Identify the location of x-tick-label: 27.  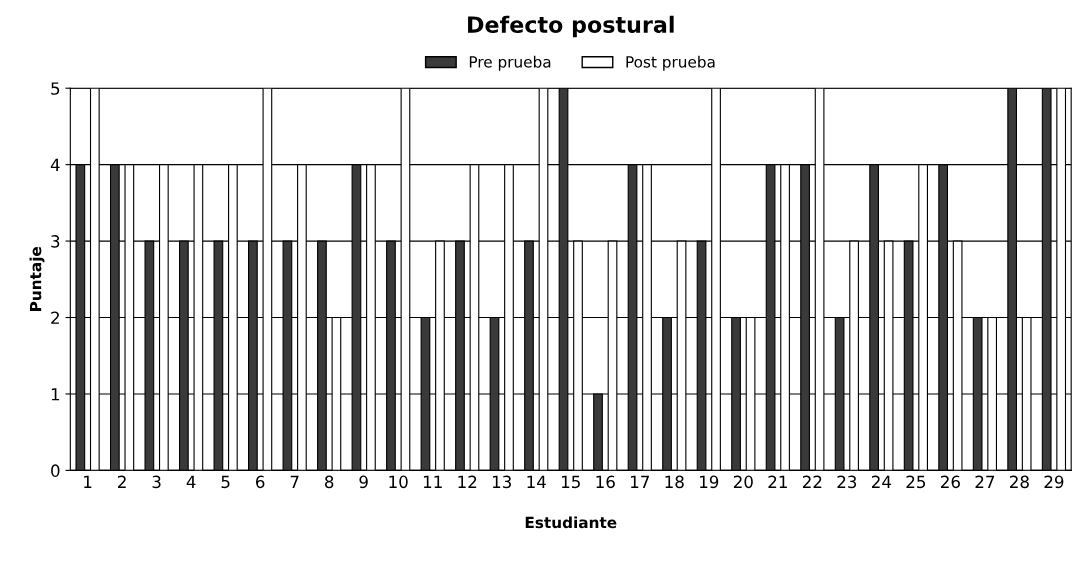
(985, 481).